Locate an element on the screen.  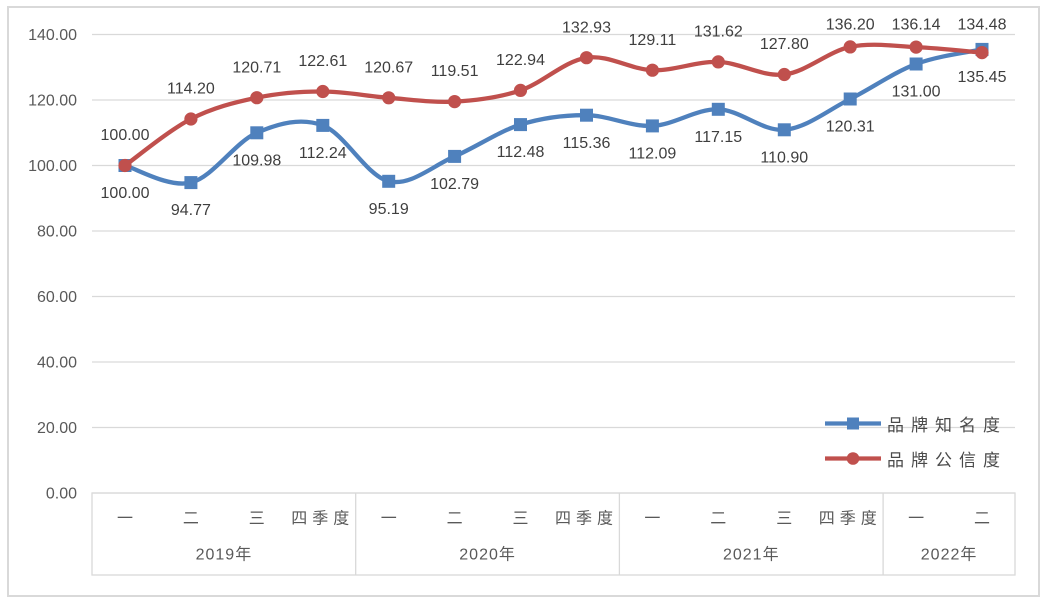
data-label: 112.09 is located at coordinates (653, 154).